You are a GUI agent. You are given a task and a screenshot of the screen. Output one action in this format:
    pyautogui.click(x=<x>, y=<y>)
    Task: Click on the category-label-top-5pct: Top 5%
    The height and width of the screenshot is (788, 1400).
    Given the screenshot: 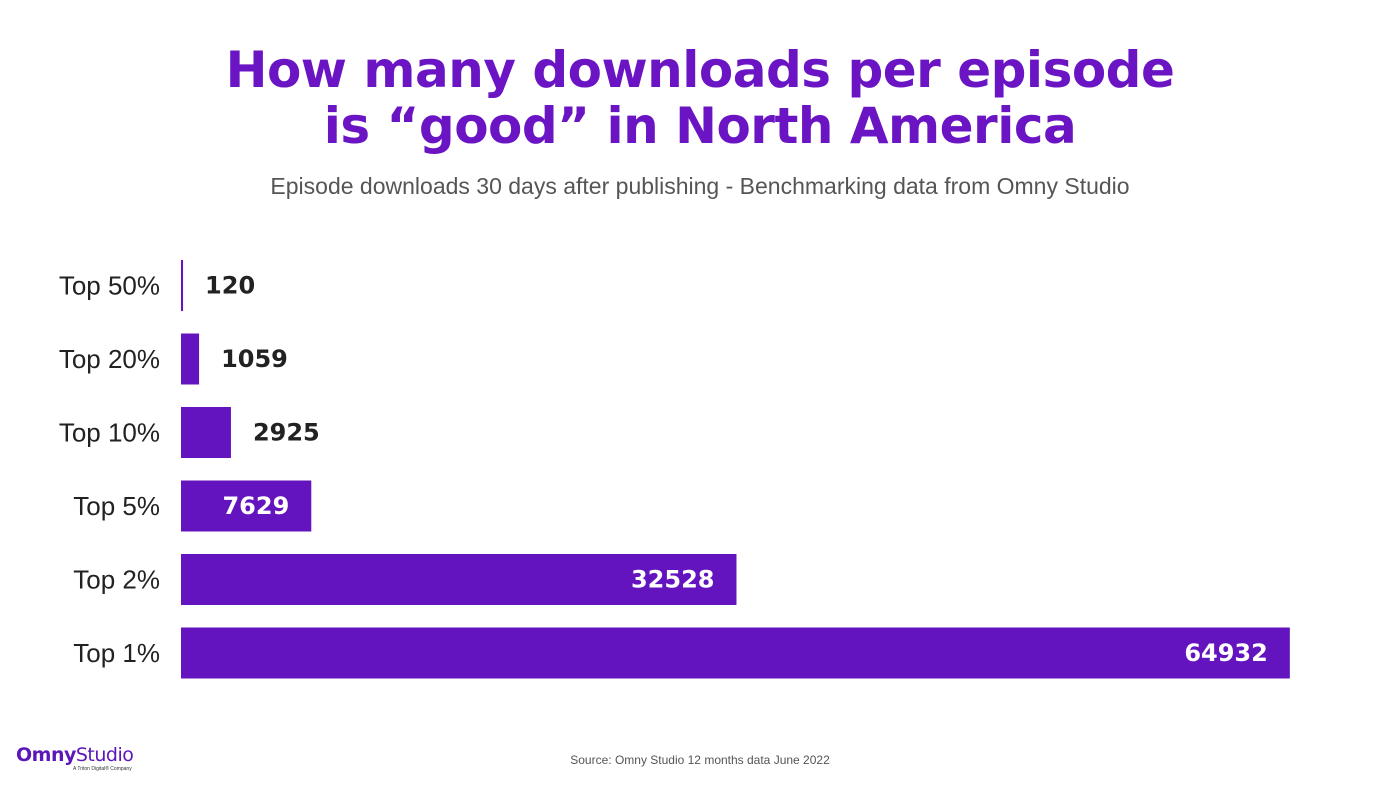 What is the action you would take?
    pyautogui.click(x=116, y=506)
    